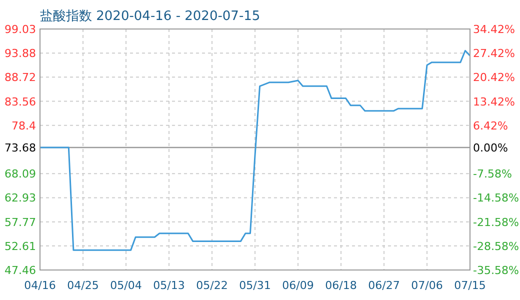  I want to click on y2-tick-label: 6.42%, so click(490, 125).